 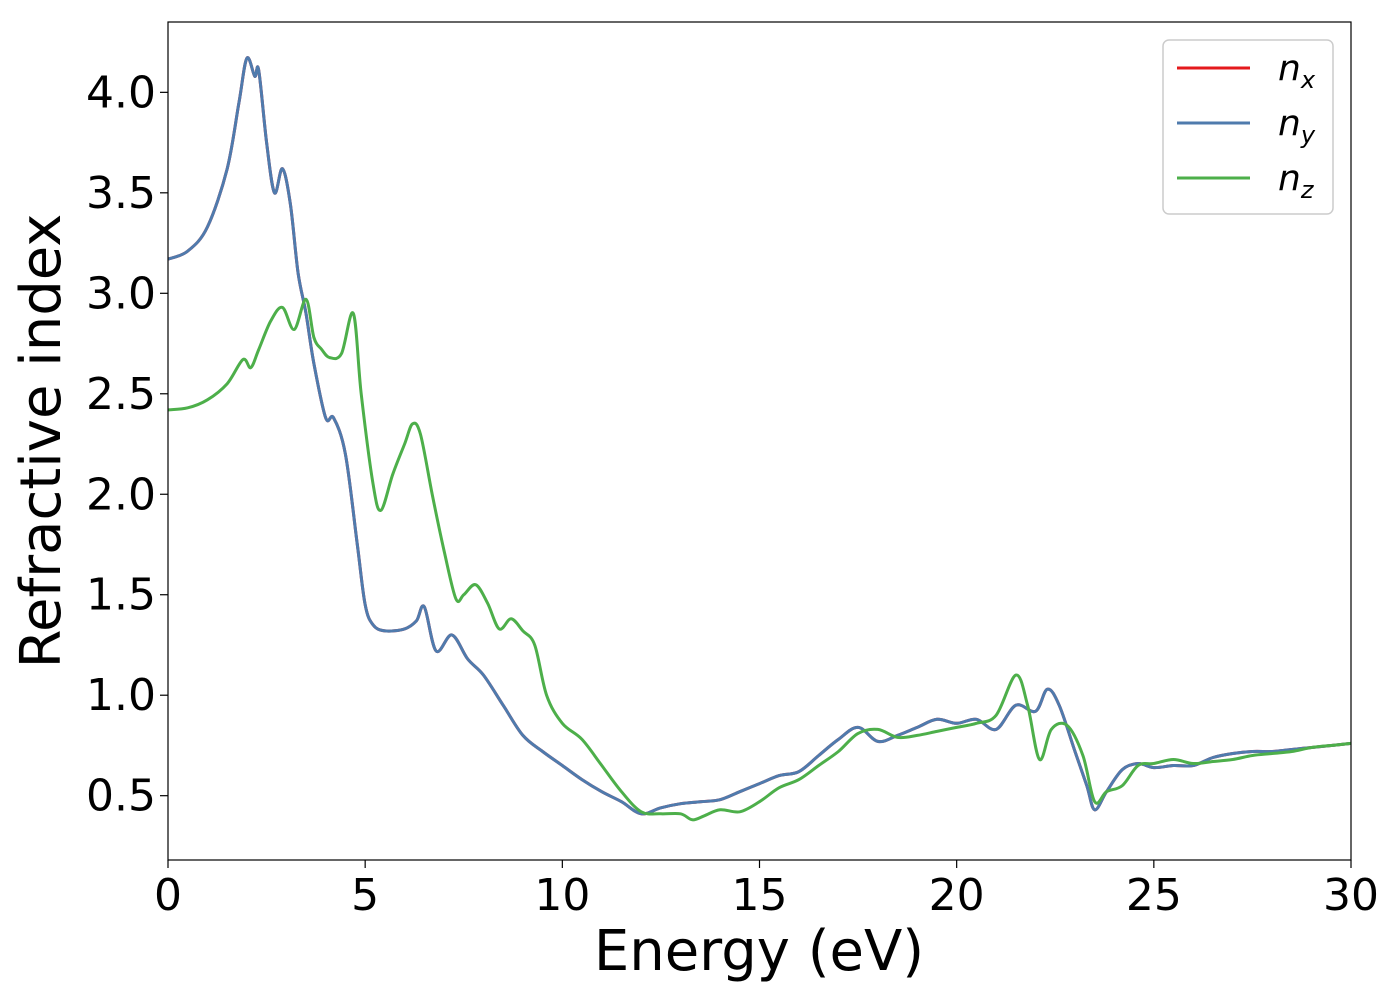 What do you see at coordinates (168, 895) in the screenshot?
I see `x-tick-label: 0` at bounding box center [168, 895].